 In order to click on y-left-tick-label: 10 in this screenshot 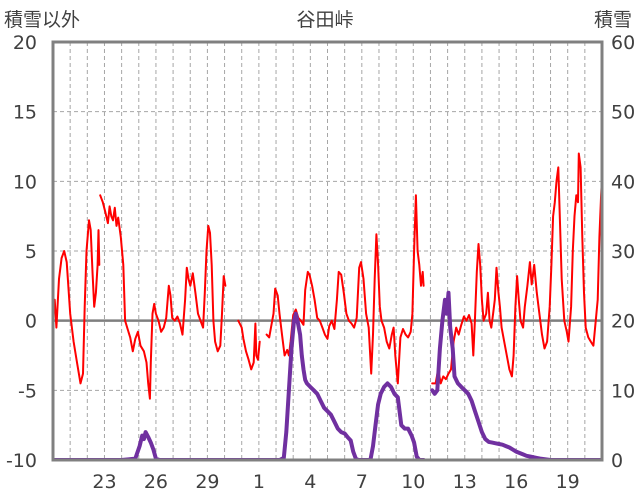, I will do `click(25, 182)`.